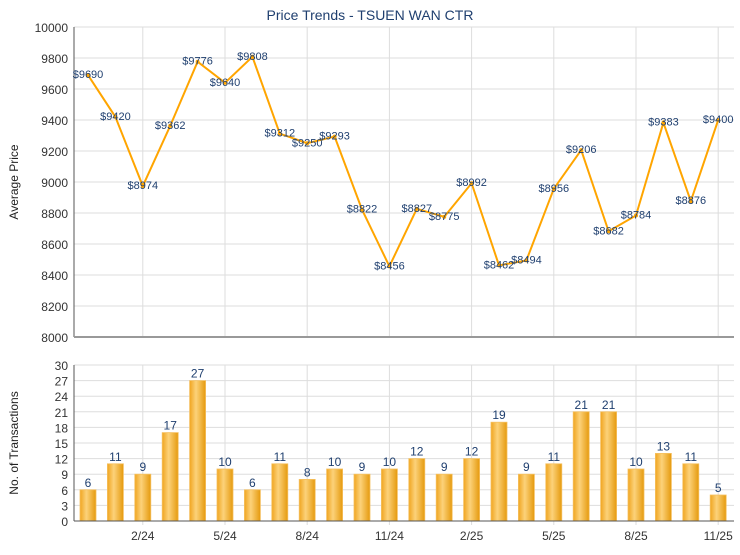  I want to click on y-tick-label: 8800, so click(54, 214).